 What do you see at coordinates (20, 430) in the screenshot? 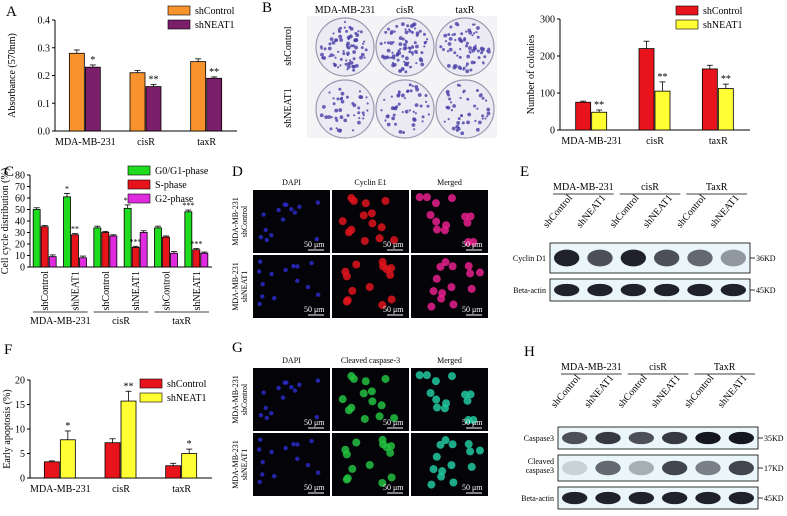
I see `y-tick-label: 10` at bounding box center [20, 430].